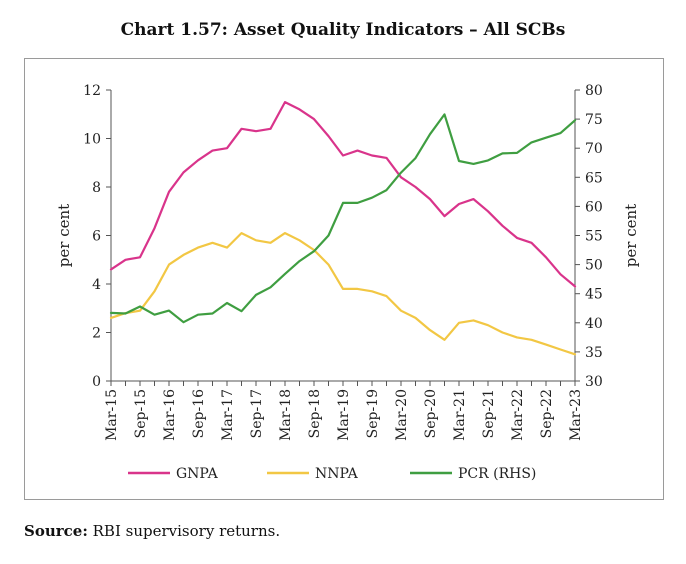 The width and height of the screenshot is (686, 564). What do you see at coordinates (184, 531) in the screenshot?
I see `source-text: RBI supervisory returns.` at bounding box center [184, 531].